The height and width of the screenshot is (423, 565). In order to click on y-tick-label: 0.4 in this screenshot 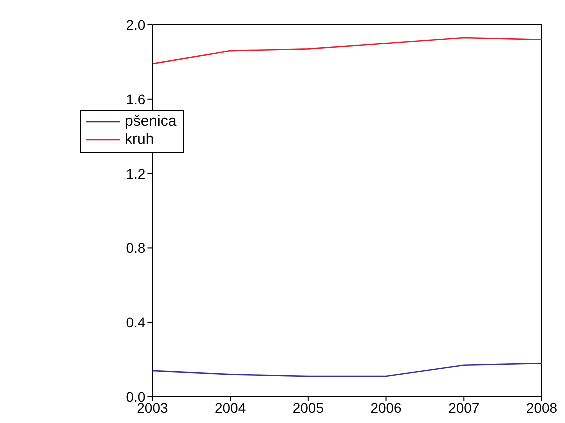, I will do `click(136, 322)`.